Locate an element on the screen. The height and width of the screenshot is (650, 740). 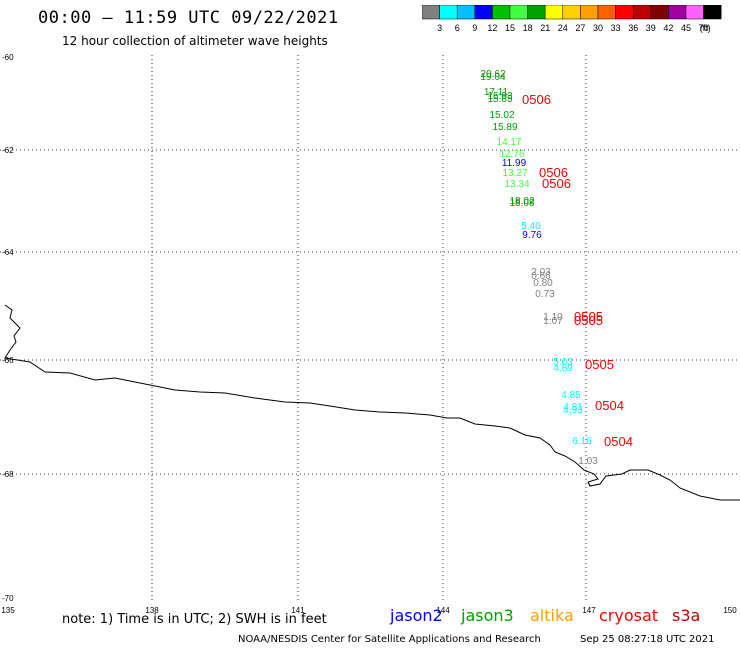
satellite-cryosat: cryosat is located at coordinates (629, 615).